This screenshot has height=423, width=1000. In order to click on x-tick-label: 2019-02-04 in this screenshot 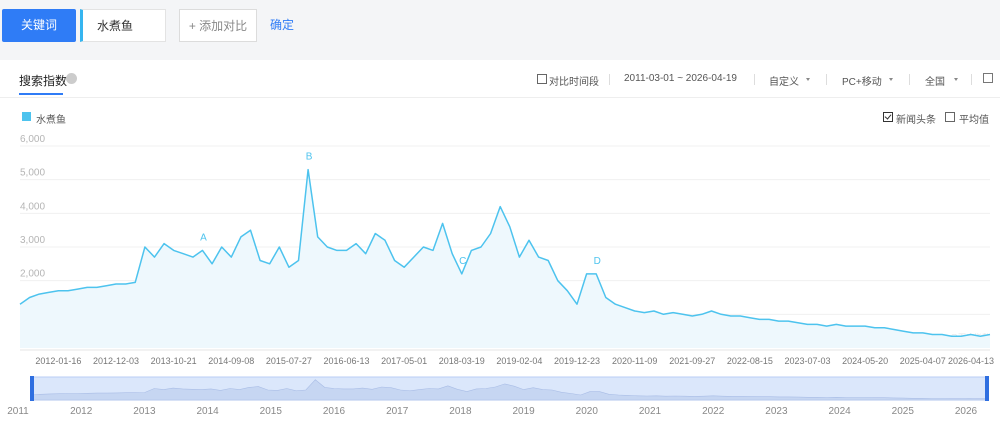, I will do `click(519, 361)`.